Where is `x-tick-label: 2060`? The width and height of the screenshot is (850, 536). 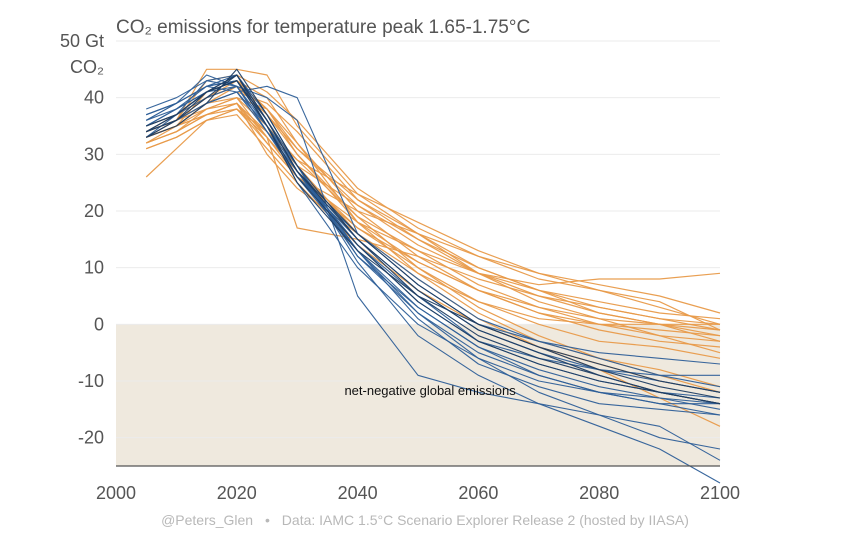 x-tick-label: 2060 is located at coordinates (478, 493).